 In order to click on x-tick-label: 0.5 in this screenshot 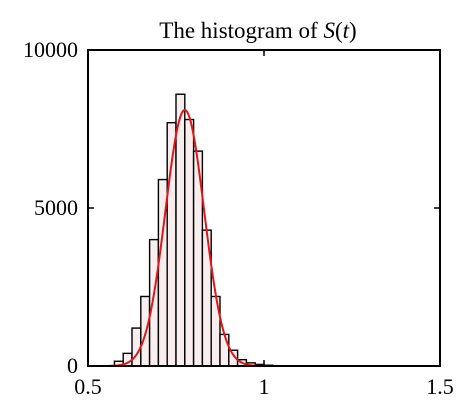, I will do `click(88, 386)`.